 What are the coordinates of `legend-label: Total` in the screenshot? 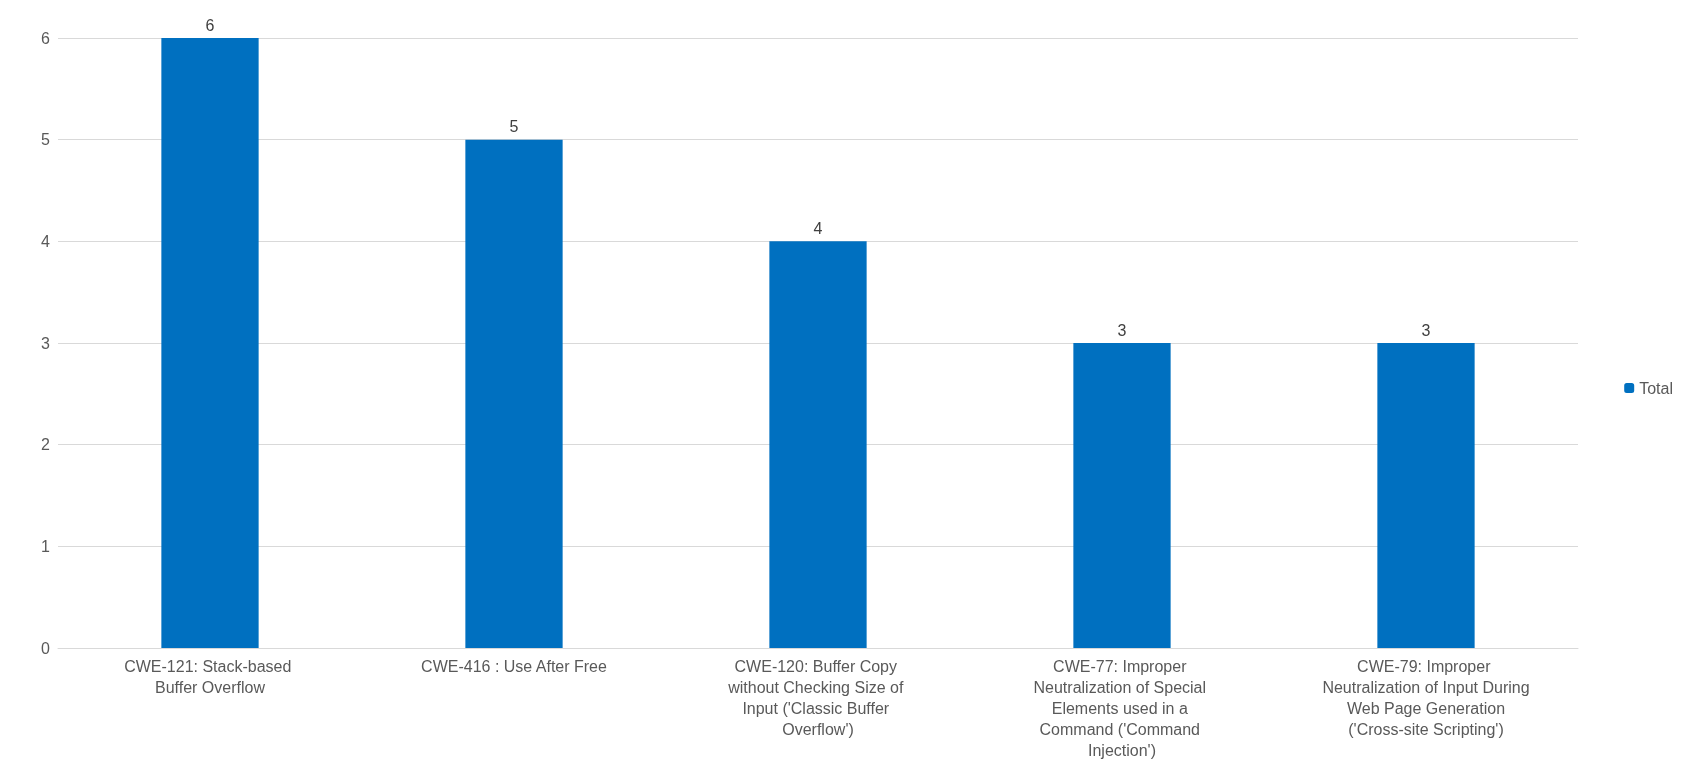 It's located at (1656, 388).